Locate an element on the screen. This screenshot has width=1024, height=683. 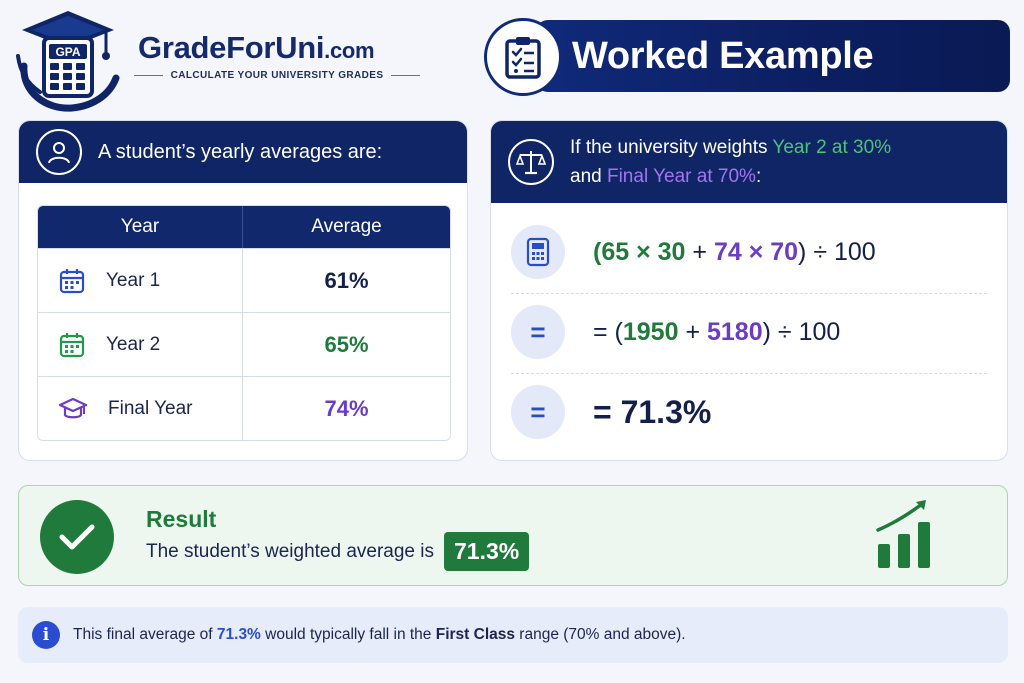
weights-final-year: Final Year at 70% is located at coordinates (681, 176).